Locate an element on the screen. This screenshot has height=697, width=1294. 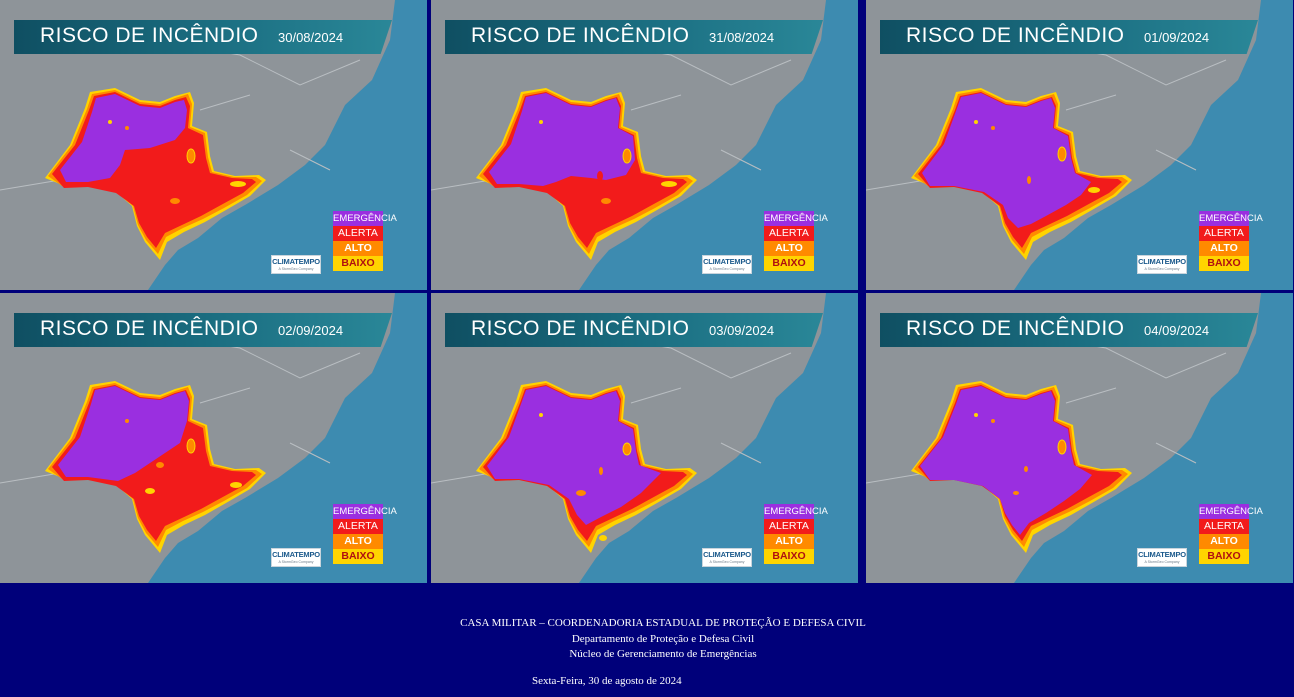
map-title-banner: RISCO DE INCÊNDIO 30/08/2024 is located at coordinates (203, 37).